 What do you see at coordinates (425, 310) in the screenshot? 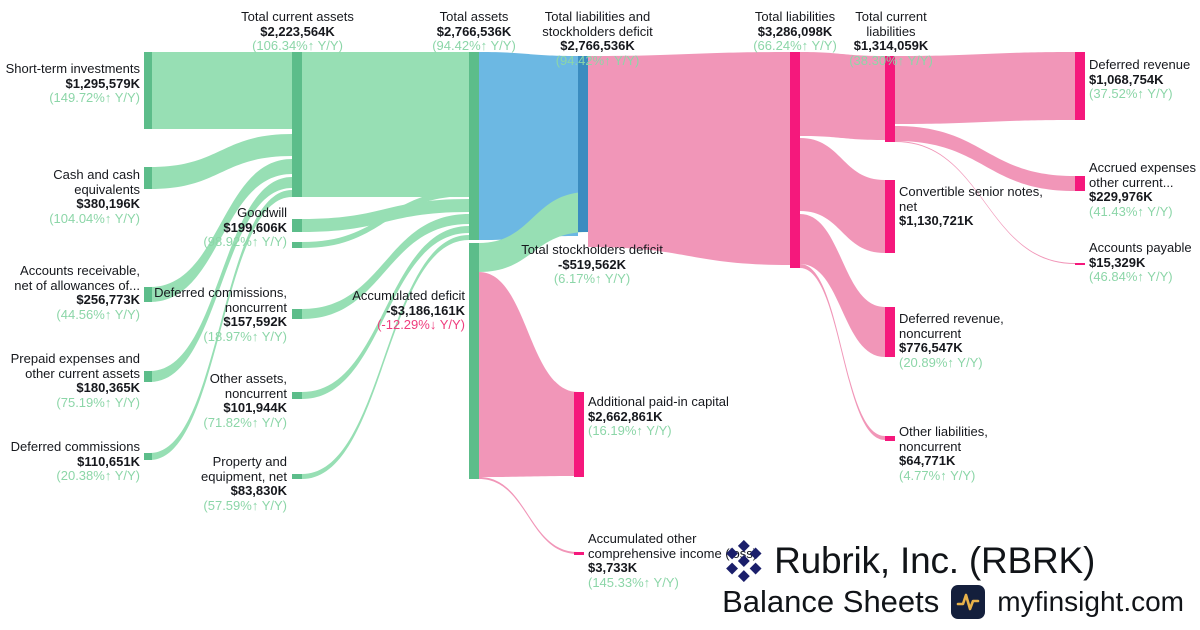
I see `label-value: -$3,186,161K` at bounding box center [425, 310].